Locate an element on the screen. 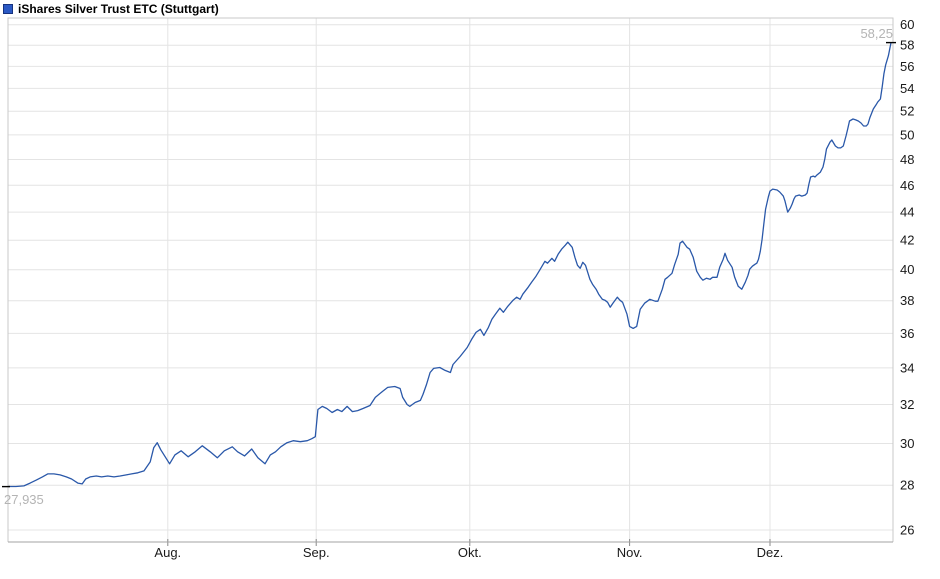 The width and height of the screenshot is (940, 579). y-axis-tick-label: 34 is located at coordinates (907, 367).